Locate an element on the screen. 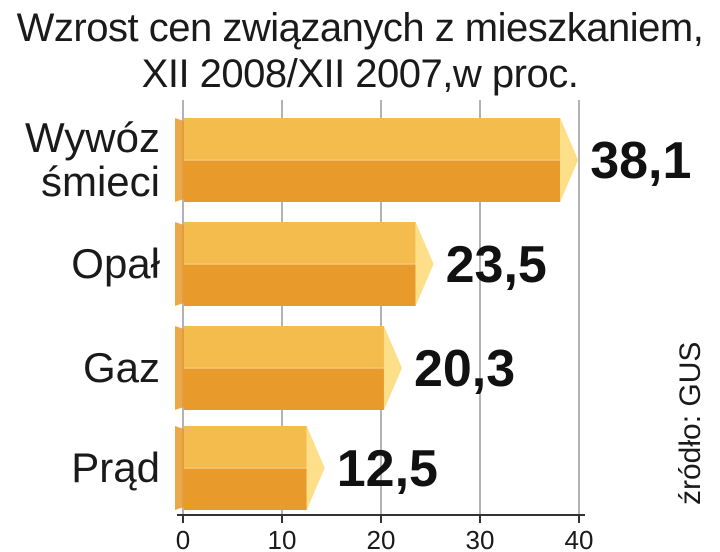 Image resolution: width=720 pixels, height=552 pixels. category-label-0-1: śmieci is located at coordinates (100, 181).